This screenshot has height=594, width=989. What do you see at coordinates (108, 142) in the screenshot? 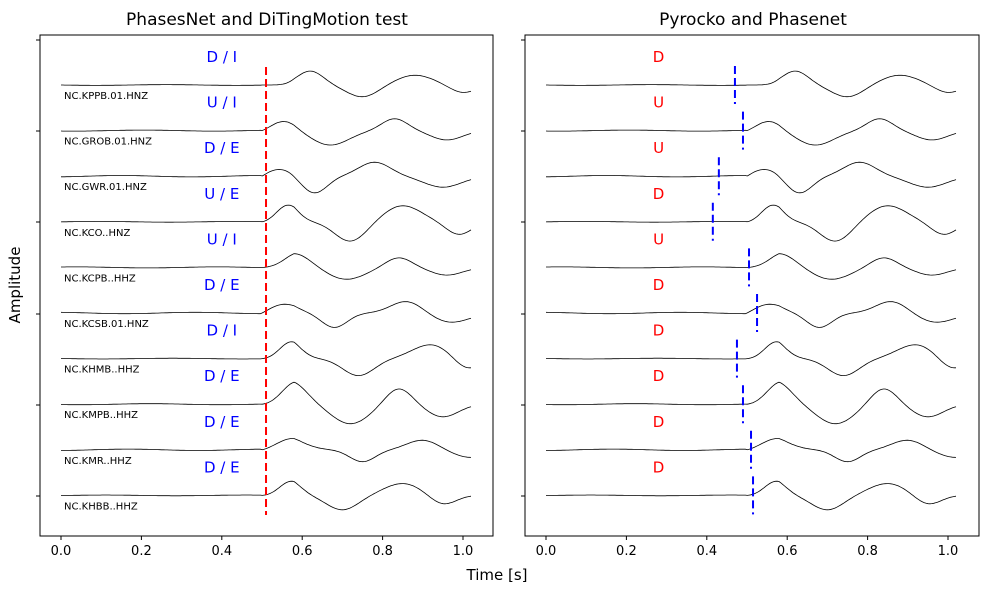
I see `station-label: NC.GROB.01.HNZ` at bounding box center [108, 142].